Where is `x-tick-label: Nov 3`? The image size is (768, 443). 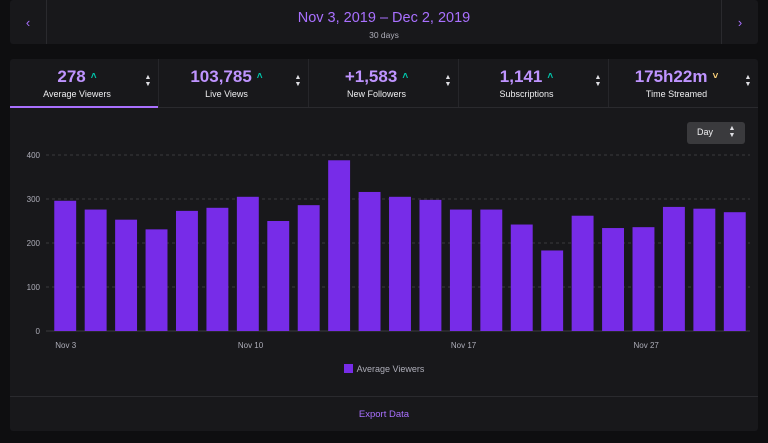 x-tick-label: Nov 3 is located at coordinates (65, 345).